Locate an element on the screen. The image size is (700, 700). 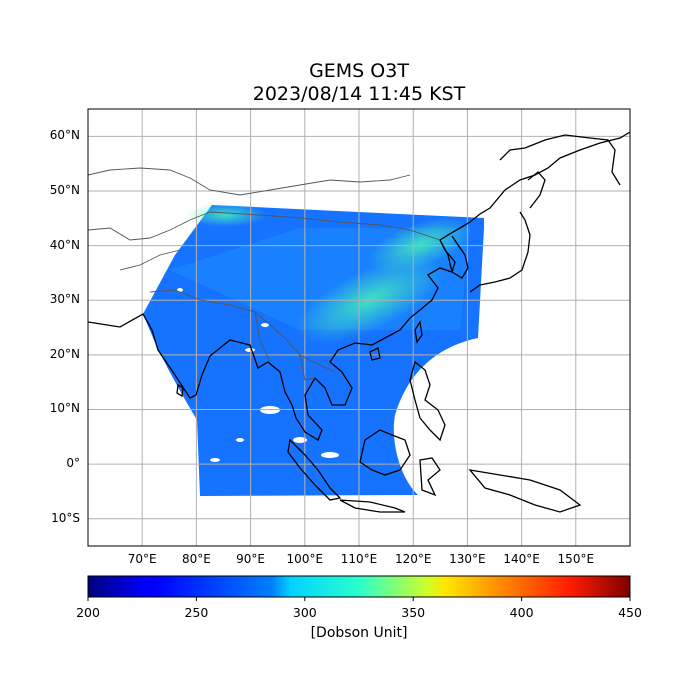
map-title: GEMS O3T is located at coordinates (359, 71).